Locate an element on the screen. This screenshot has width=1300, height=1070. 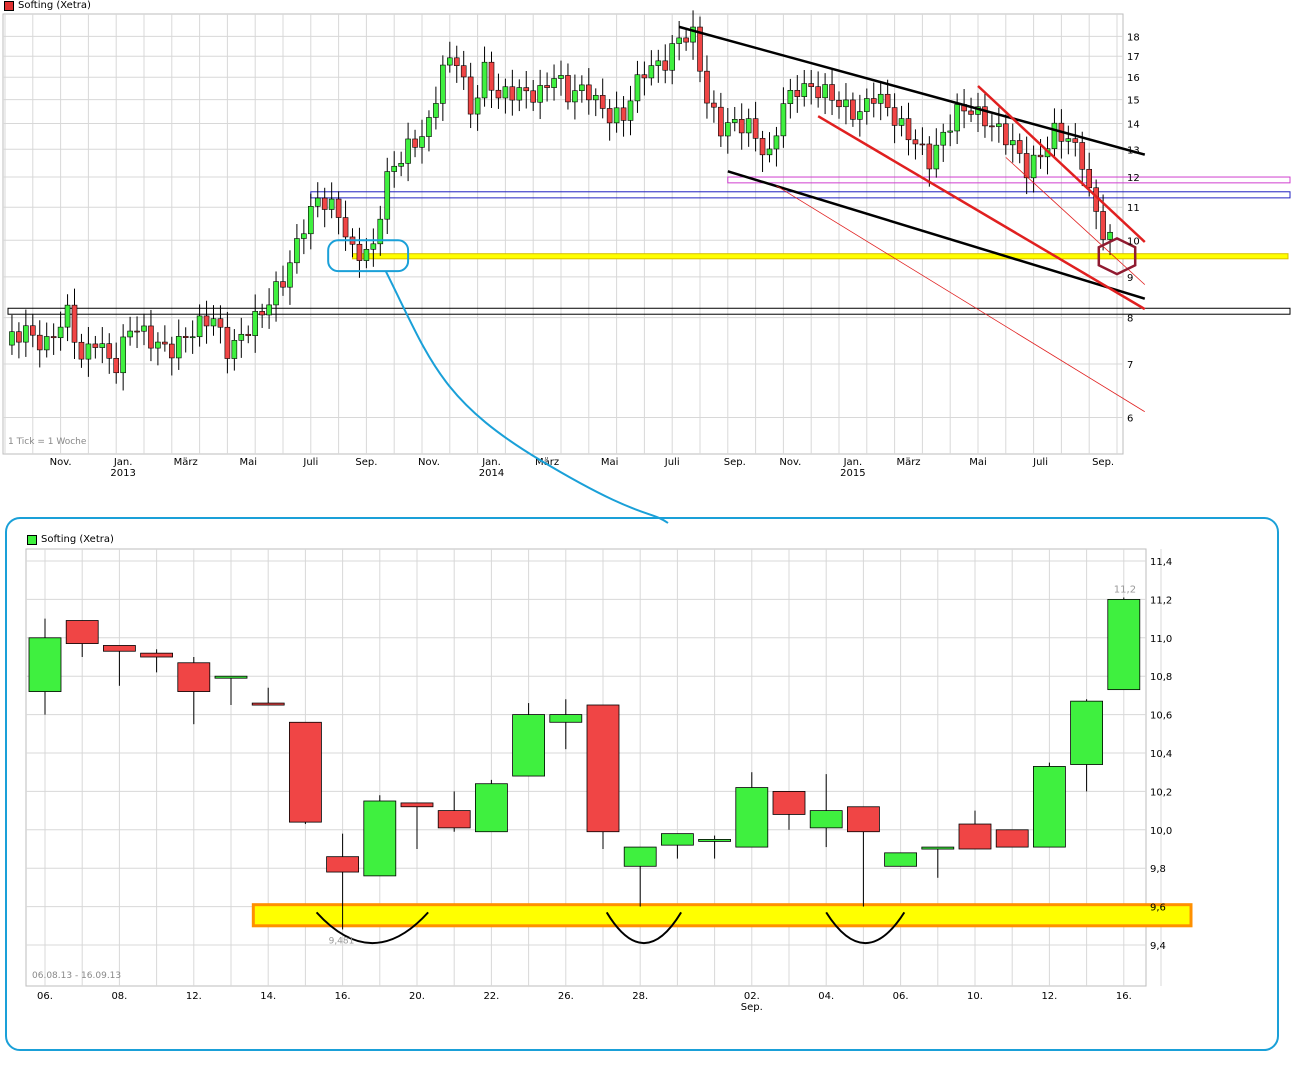
weekly-y-tick-label: 15 is located at coordinates (1133, 101).